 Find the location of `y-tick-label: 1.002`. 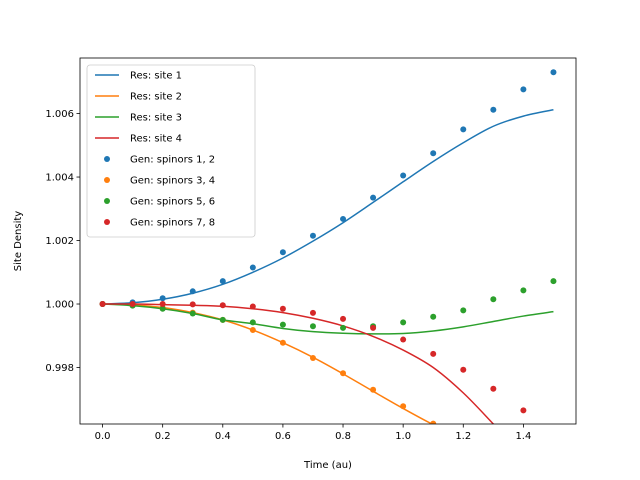

y-tick-label: 1.002 is located at coordinates (59, 241).